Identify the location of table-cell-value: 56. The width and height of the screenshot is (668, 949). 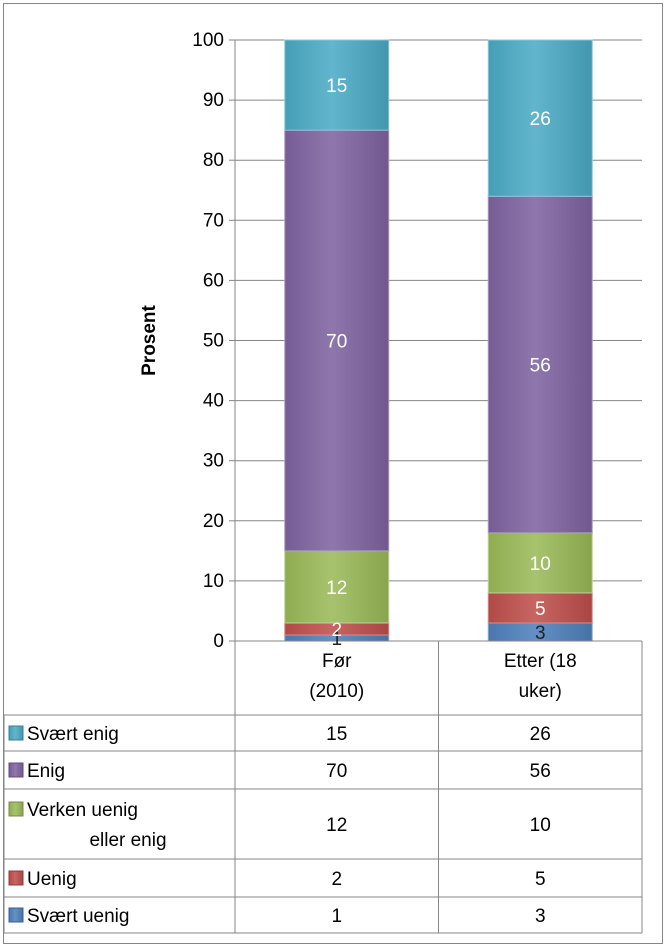
(540, 771).